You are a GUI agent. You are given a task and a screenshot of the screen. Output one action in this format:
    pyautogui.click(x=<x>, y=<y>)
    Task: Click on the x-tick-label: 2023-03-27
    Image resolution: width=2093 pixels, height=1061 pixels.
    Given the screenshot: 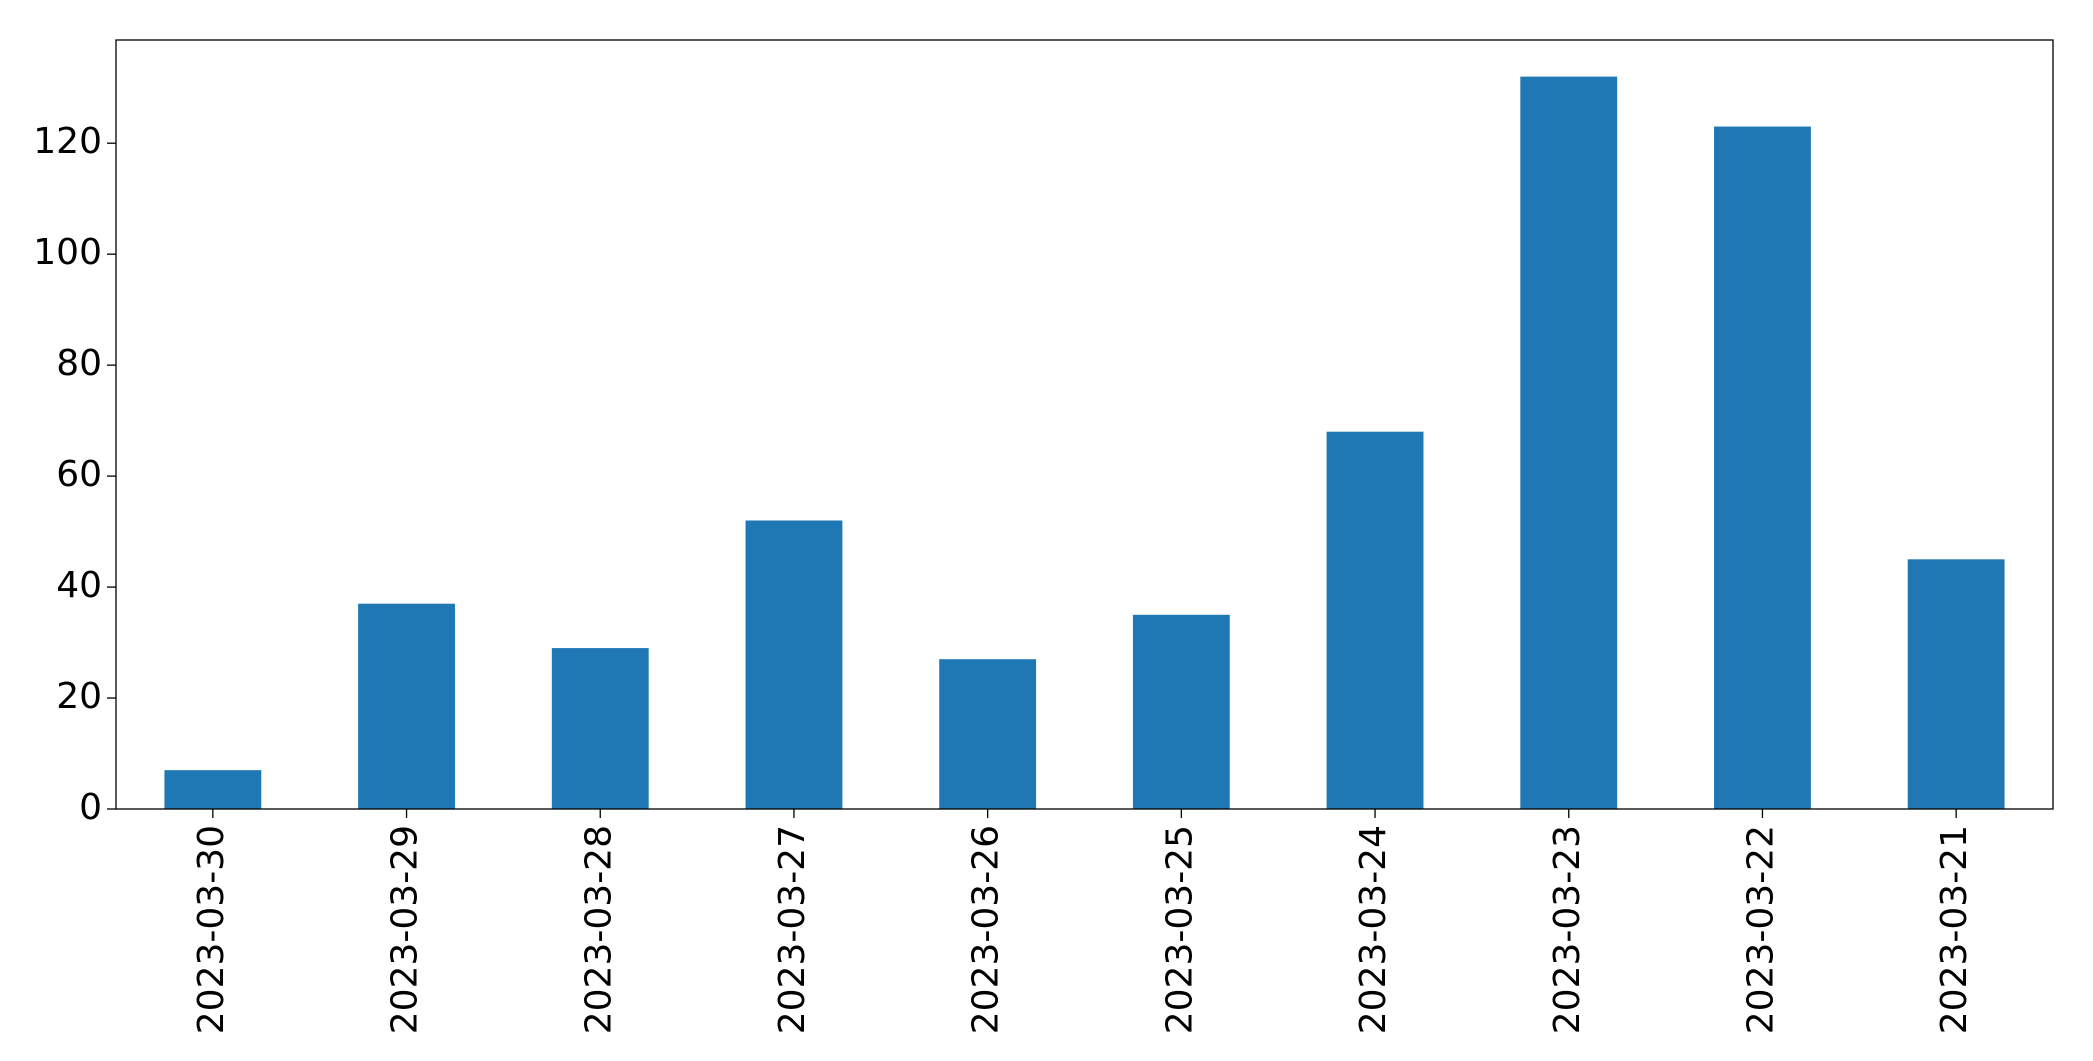 What is the action you would take?
    pyautogui.click(x=792, y=929)
    